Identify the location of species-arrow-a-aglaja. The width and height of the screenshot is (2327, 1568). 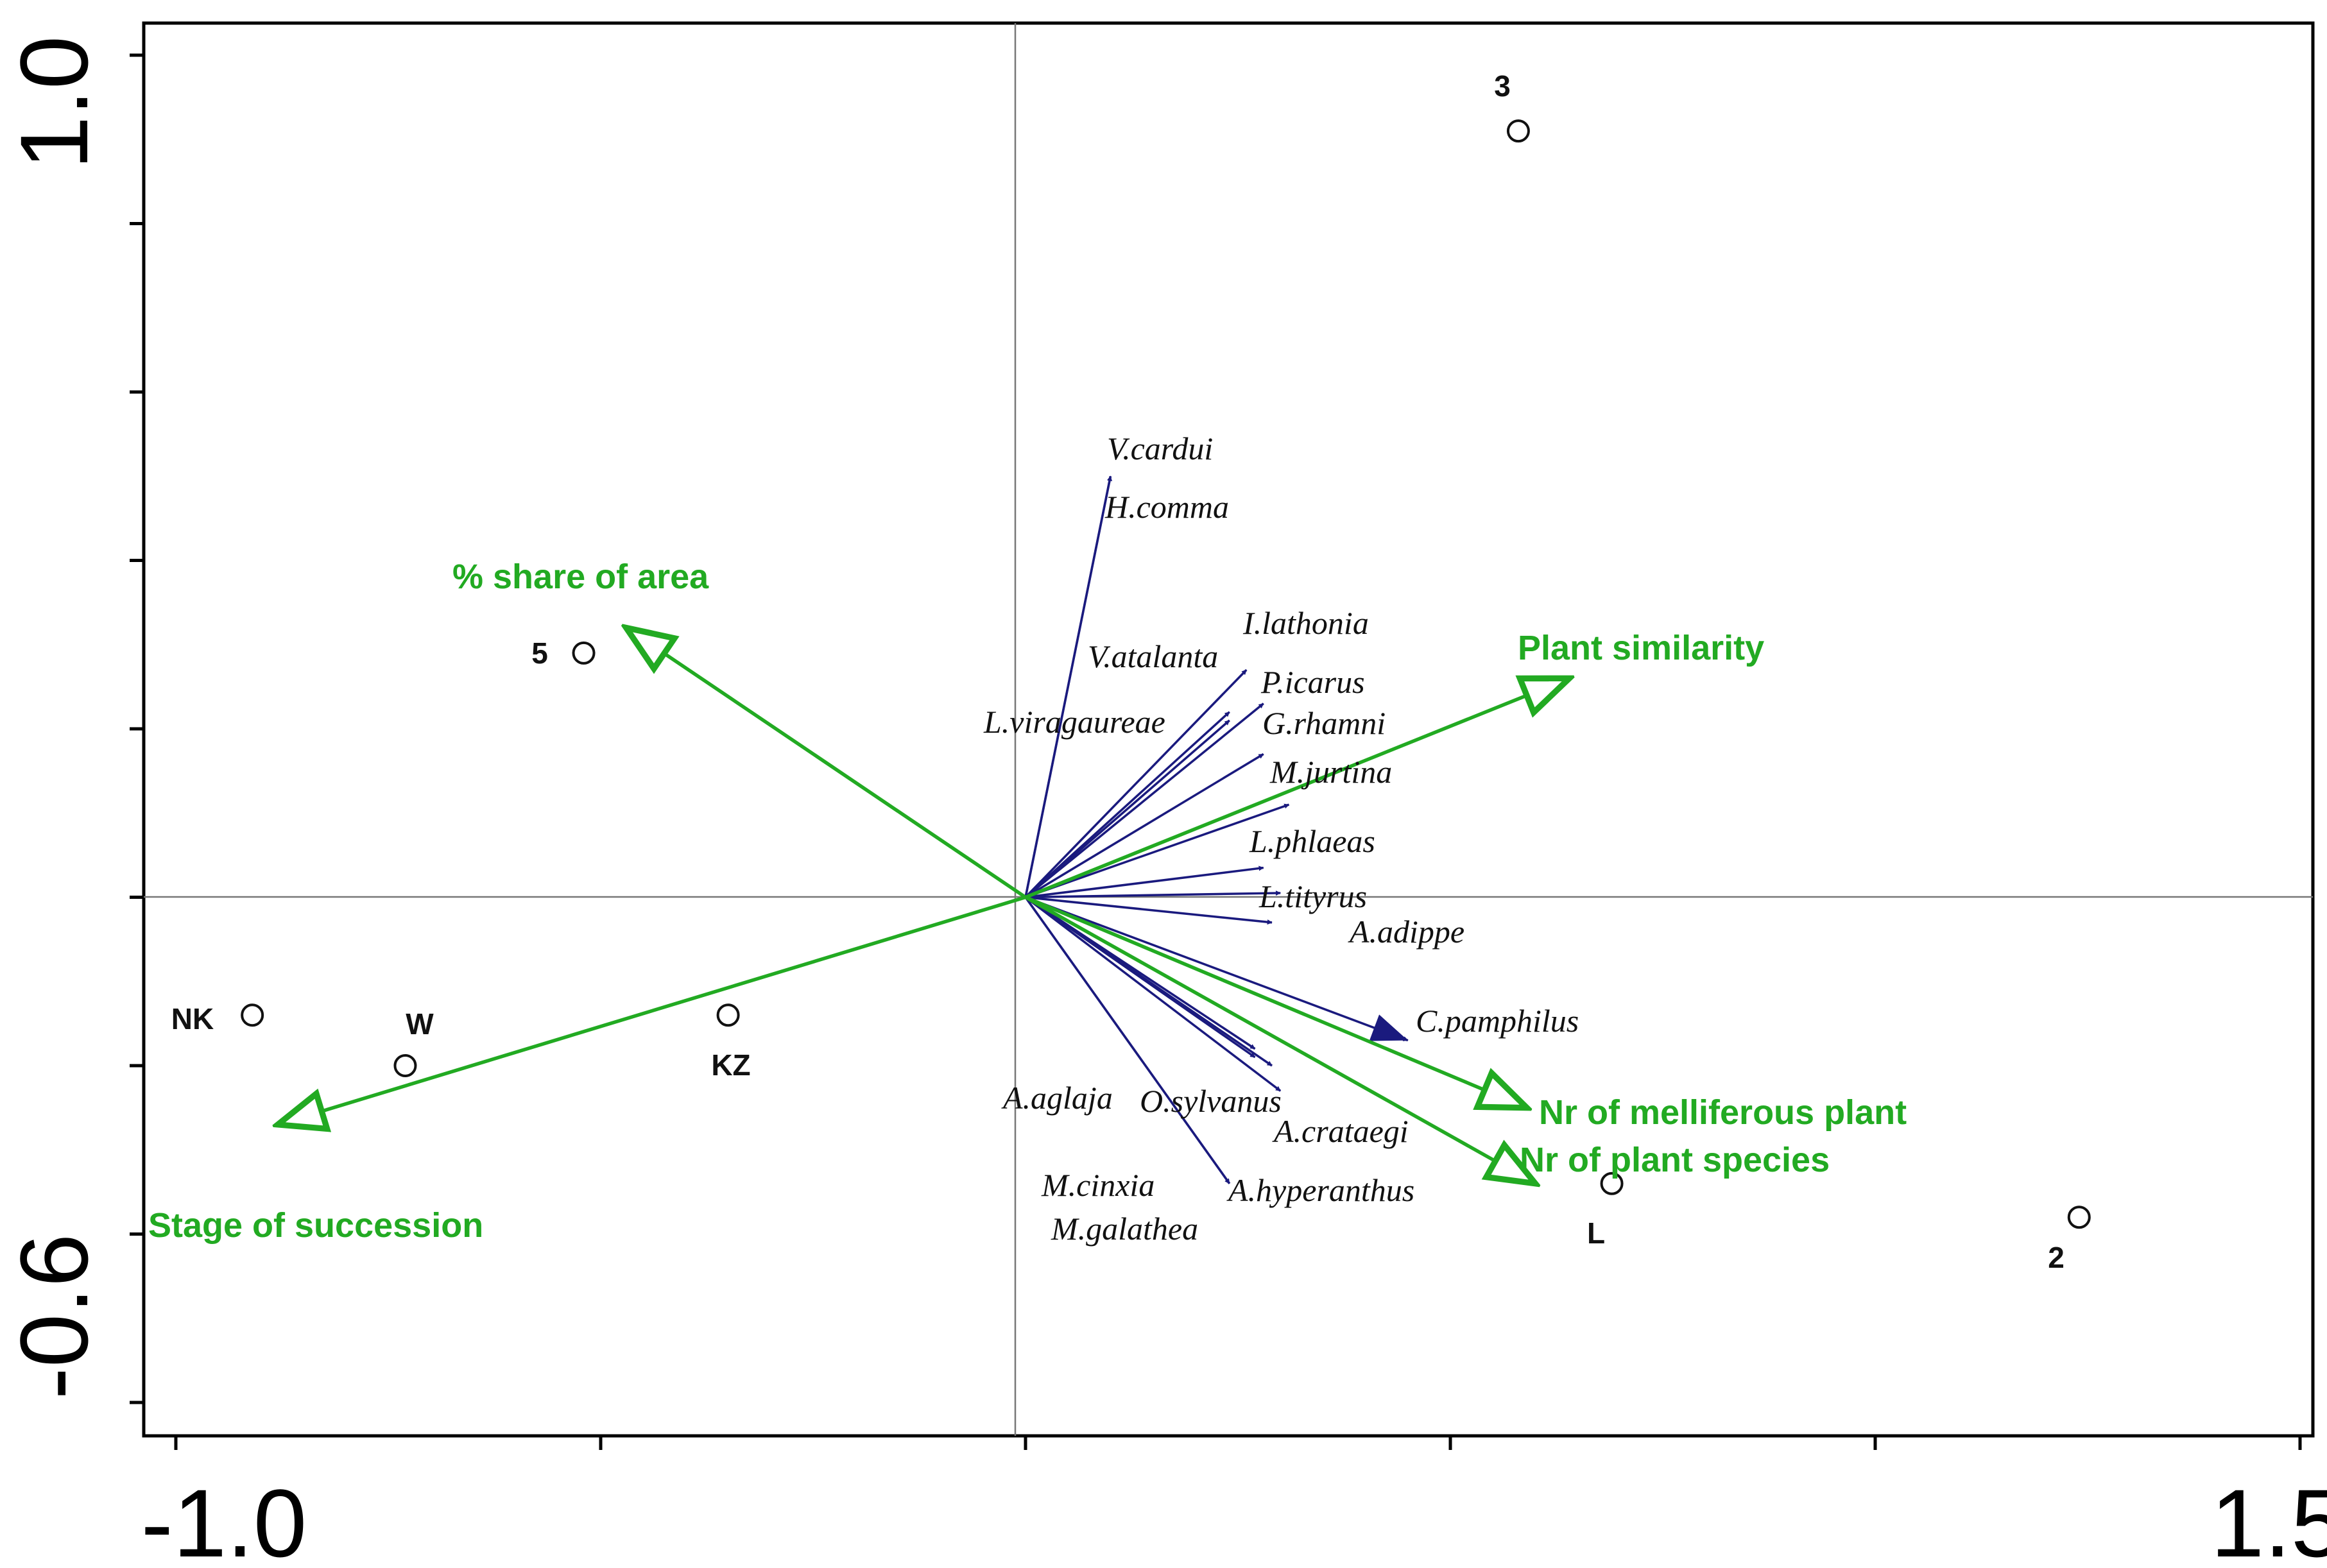
(1140, 973).